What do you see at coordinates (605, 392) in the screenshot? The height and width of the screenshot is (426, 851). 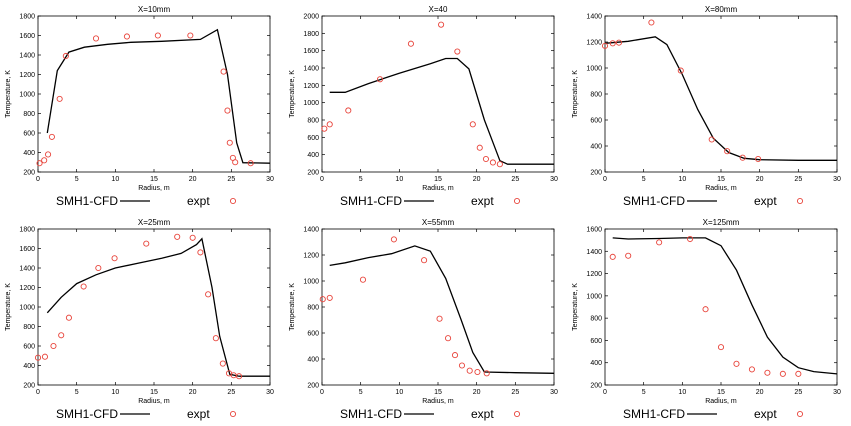 I see `chart-5-xtick-label: 0` at bounding box center [605, 392].